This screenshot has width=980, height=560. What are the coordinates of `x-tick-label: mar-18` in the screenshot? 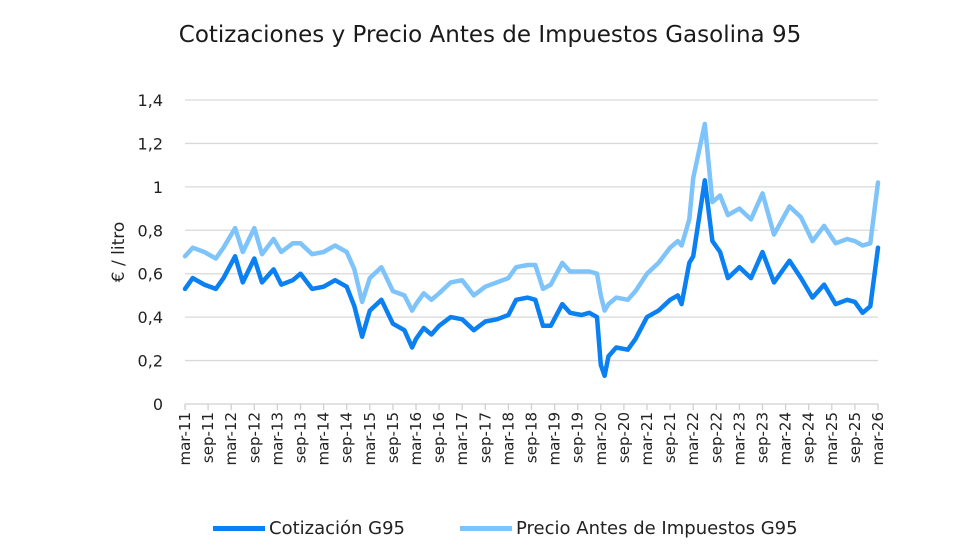 It's located at (508, 439).